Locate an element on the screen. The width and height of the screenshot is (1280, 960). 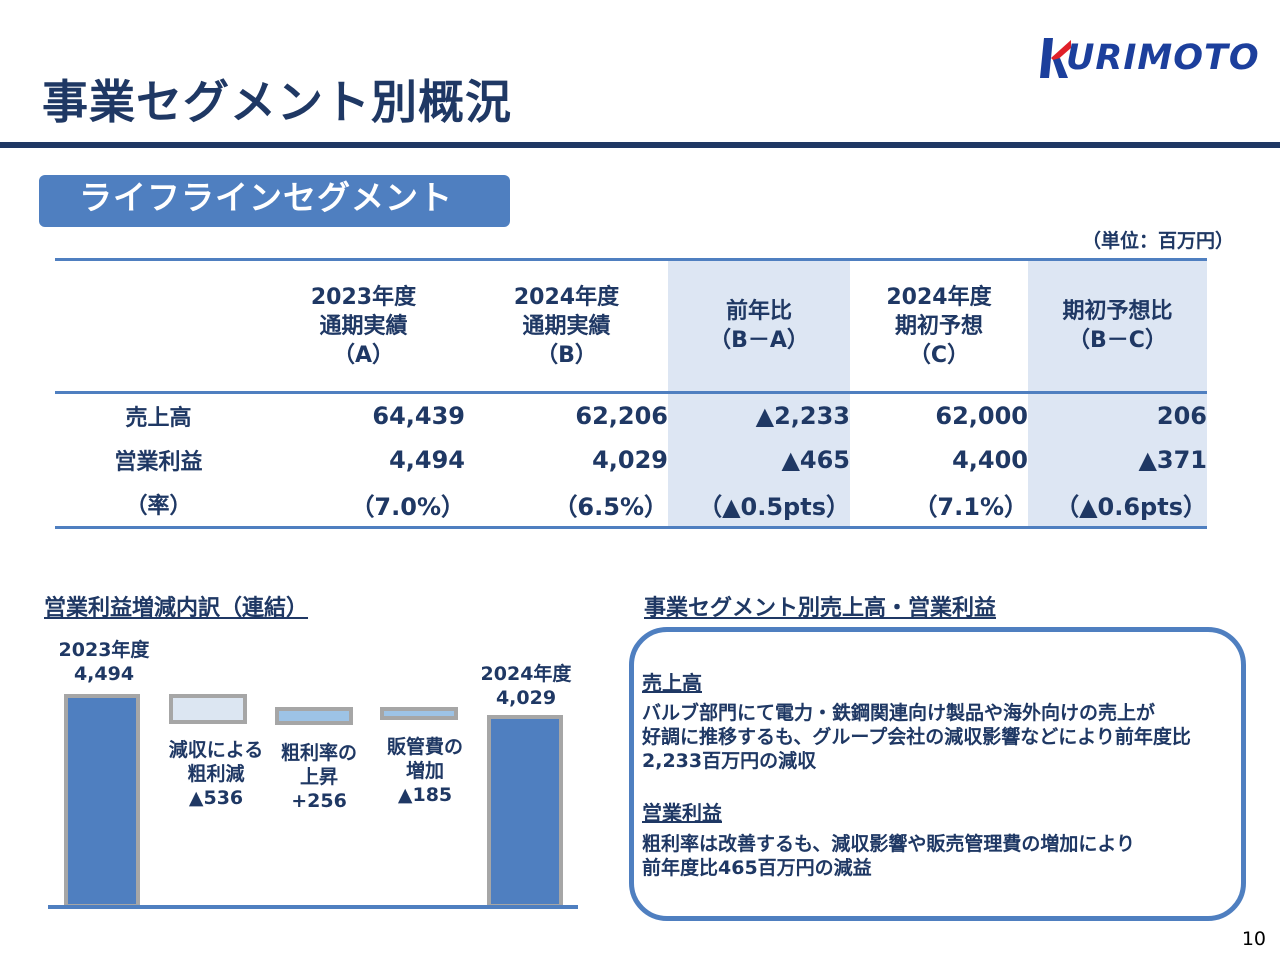
table-cell: 4,400 is located at coordinates (990, 460).